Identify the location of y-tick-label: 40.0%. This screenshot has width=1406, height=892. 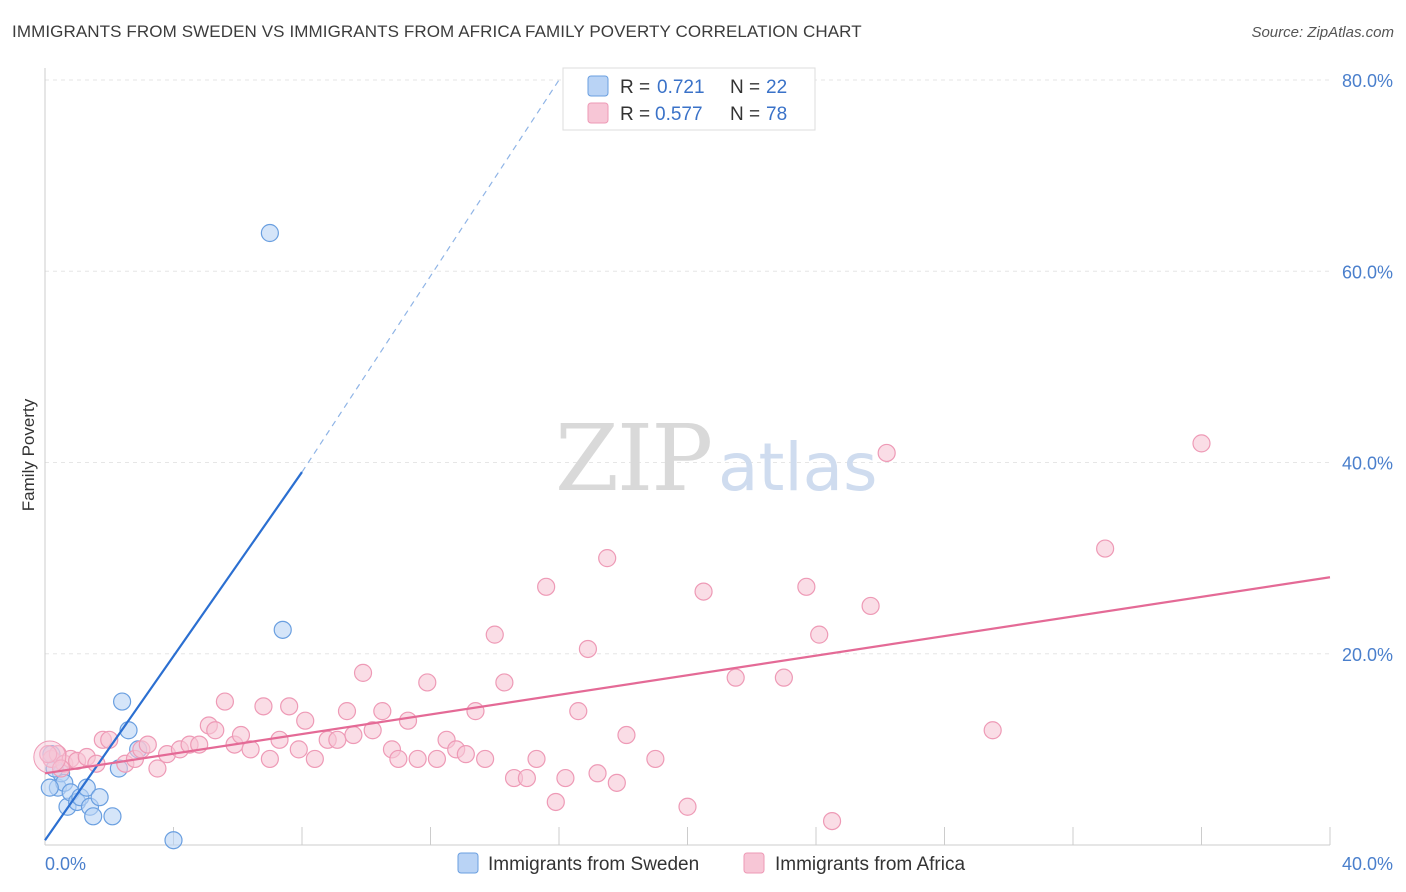
(1367, 464).